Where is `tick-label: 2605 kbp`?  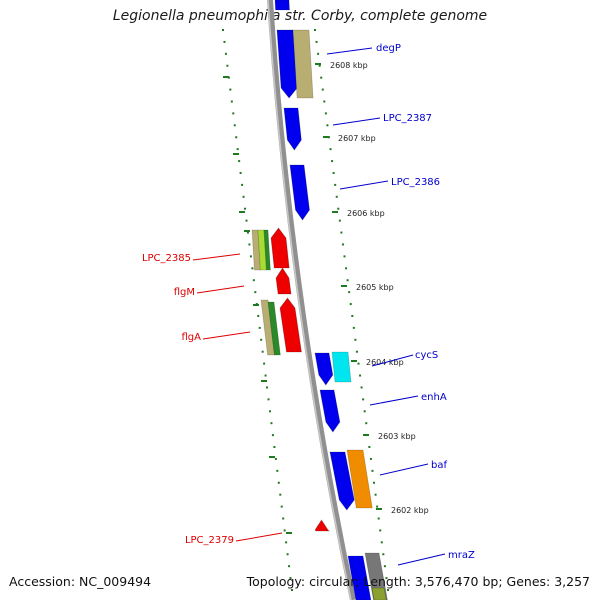 tick-label: 2605 kbp is located at coordinates (375, 287).